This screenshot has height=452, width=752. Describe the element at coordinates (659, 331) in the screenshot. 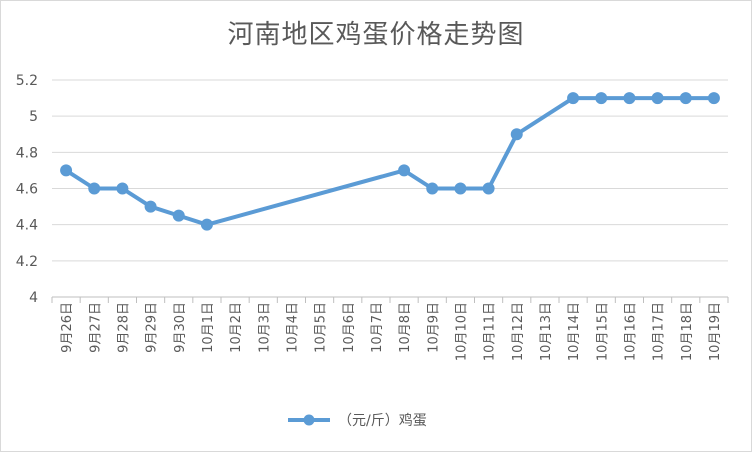

I see `x-tick-label: 10月17日` at that location.